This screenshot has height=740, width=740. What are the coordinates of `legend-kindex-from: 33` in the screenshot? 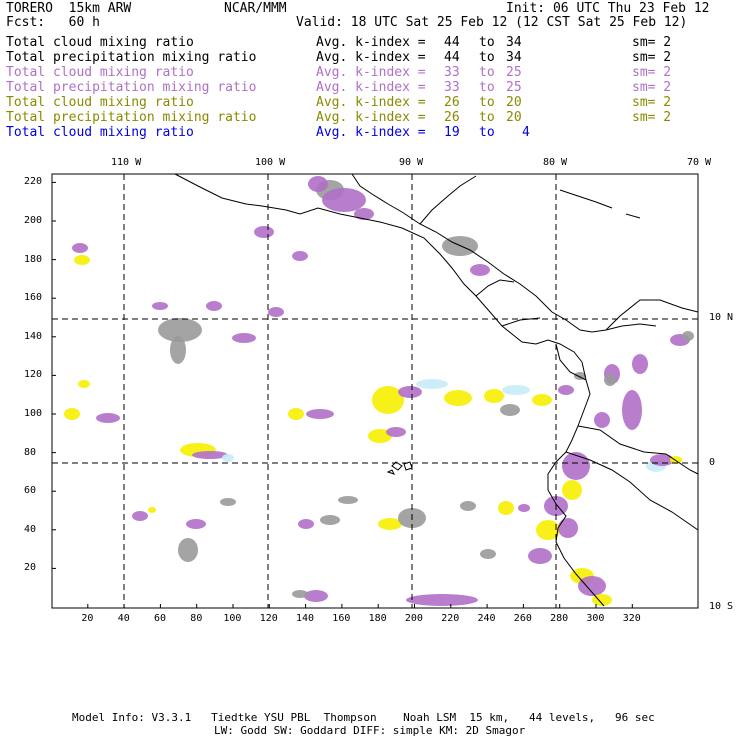 It's located at (452, 72).